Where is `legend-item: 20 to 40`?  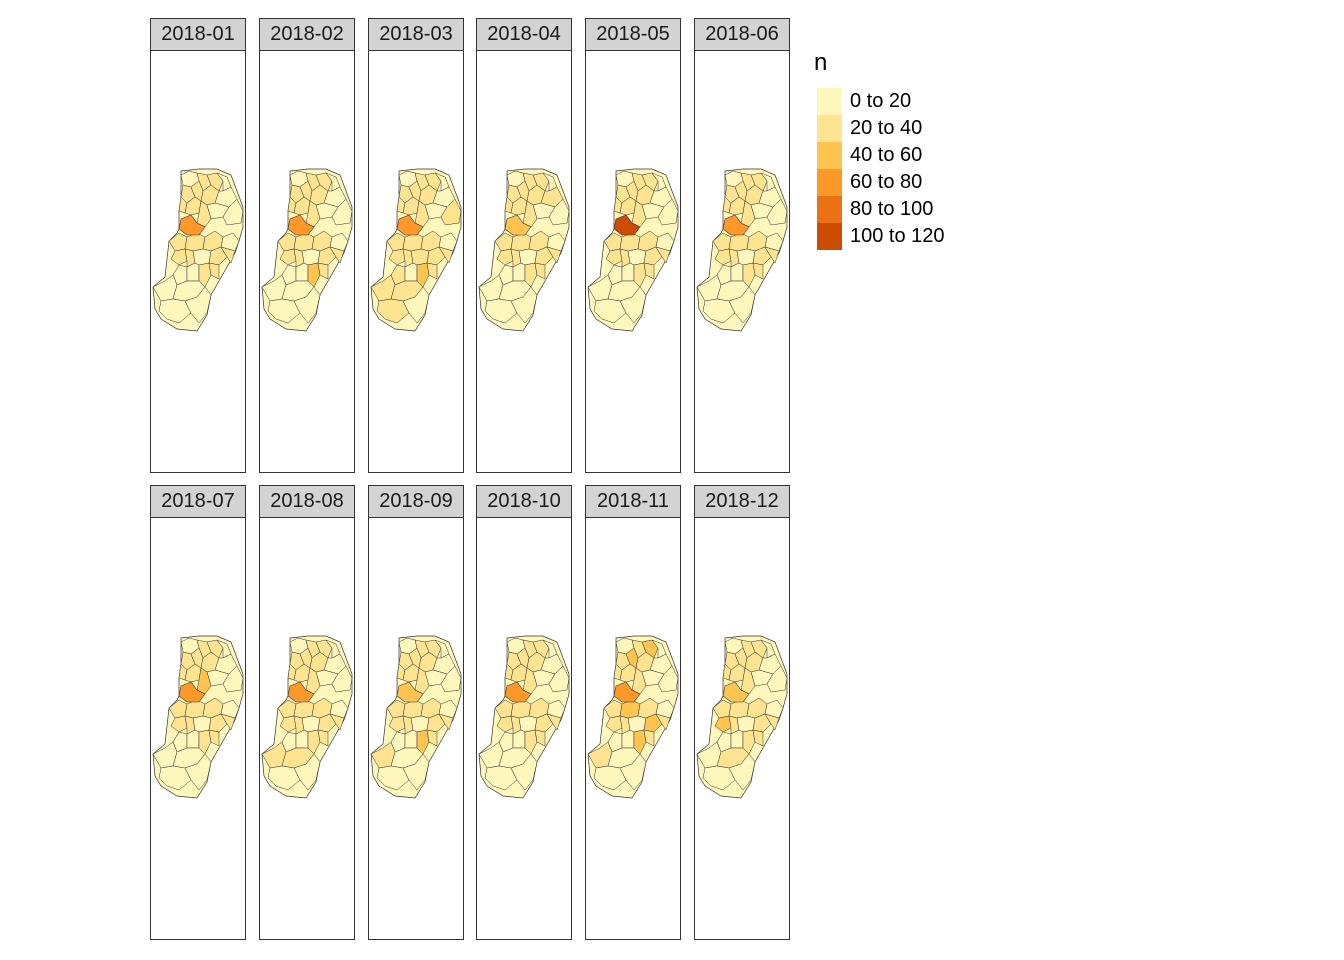 legend-item: 20 to 40 is located at coordinates (868, 128).